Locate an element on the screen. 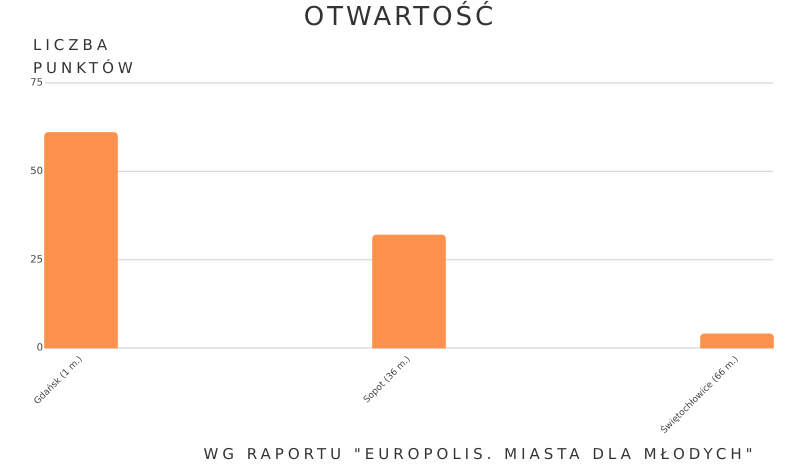 The width and height of the screenshot is (800, 467). y-tick-label: 50 is located at coordinates (36, 171).